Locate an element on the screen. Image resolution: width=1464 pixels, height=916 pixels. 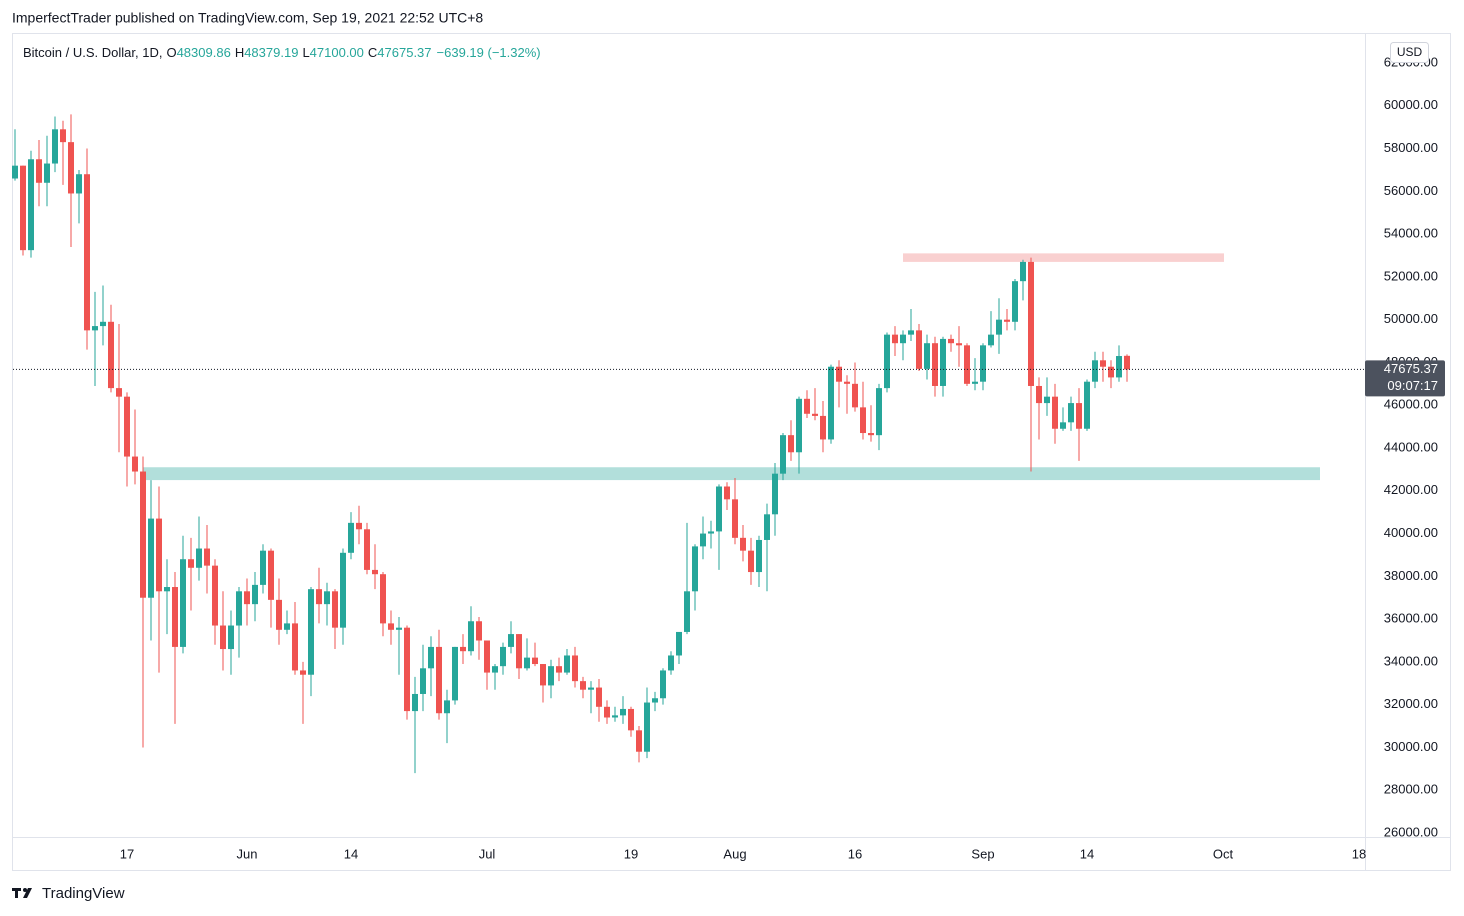
x-tick-label: 16 is located at coordinates (855, 853).